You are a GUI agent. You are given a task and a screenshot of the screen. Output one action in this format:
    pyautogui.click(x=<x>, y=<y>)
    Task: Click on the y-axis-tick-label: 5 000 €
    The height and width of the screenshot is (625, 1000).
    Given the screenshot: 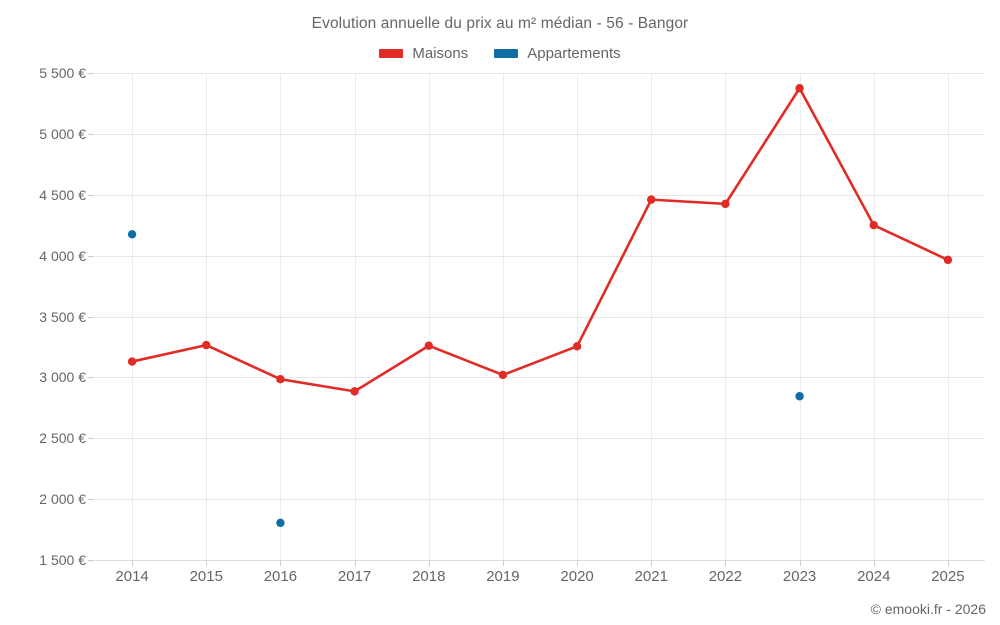 What is the action you would take?
    pyautogui.click(x=62, y=133)
    